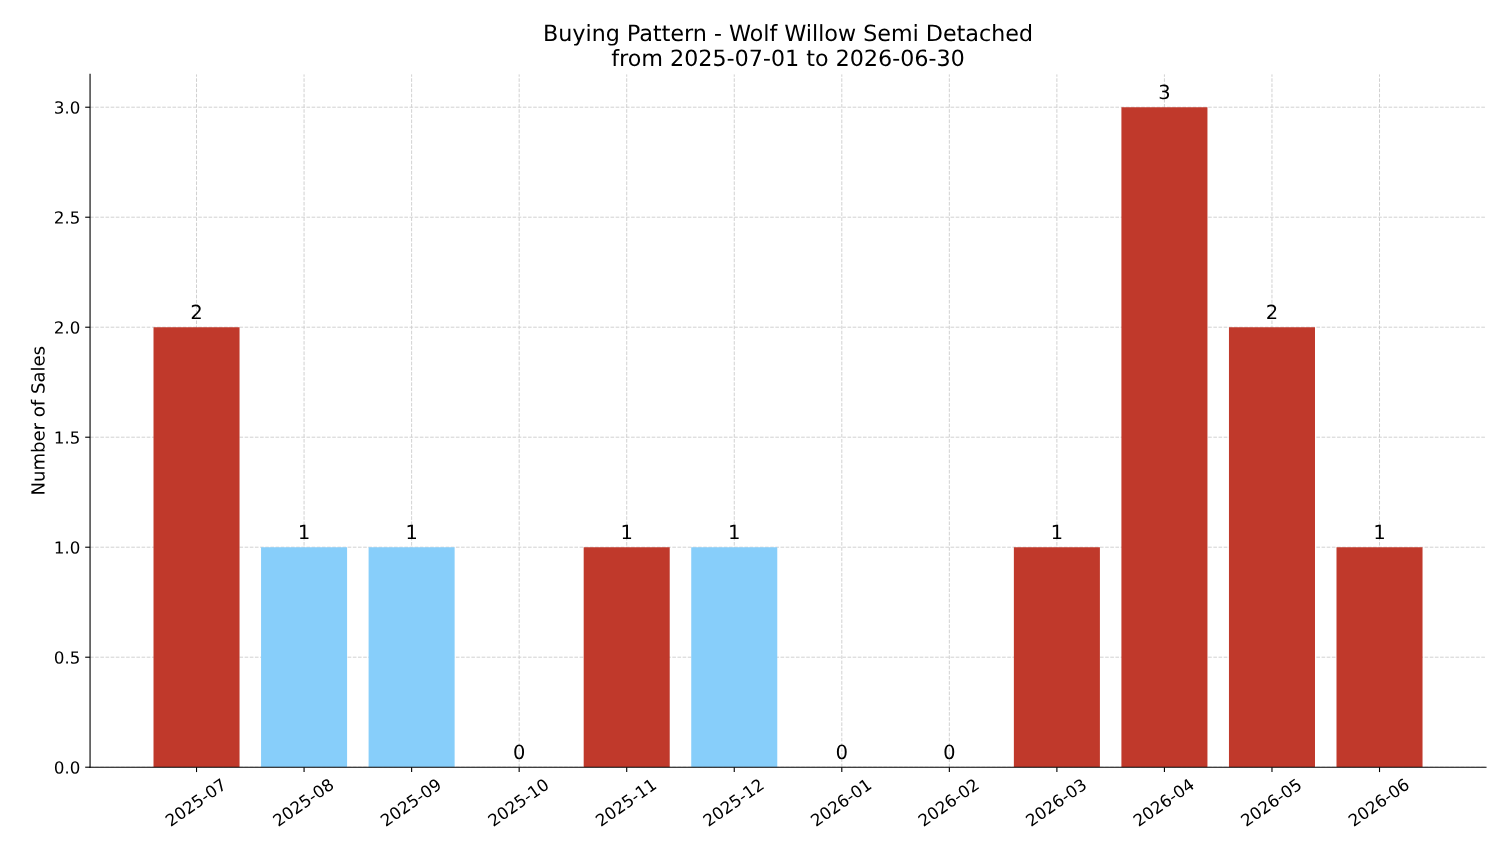  I want to click on chart-title: Buying Pattern - Wolf Willow Semi Detached from 2025-07-01 to 2026-06-30, so click(788, 45).